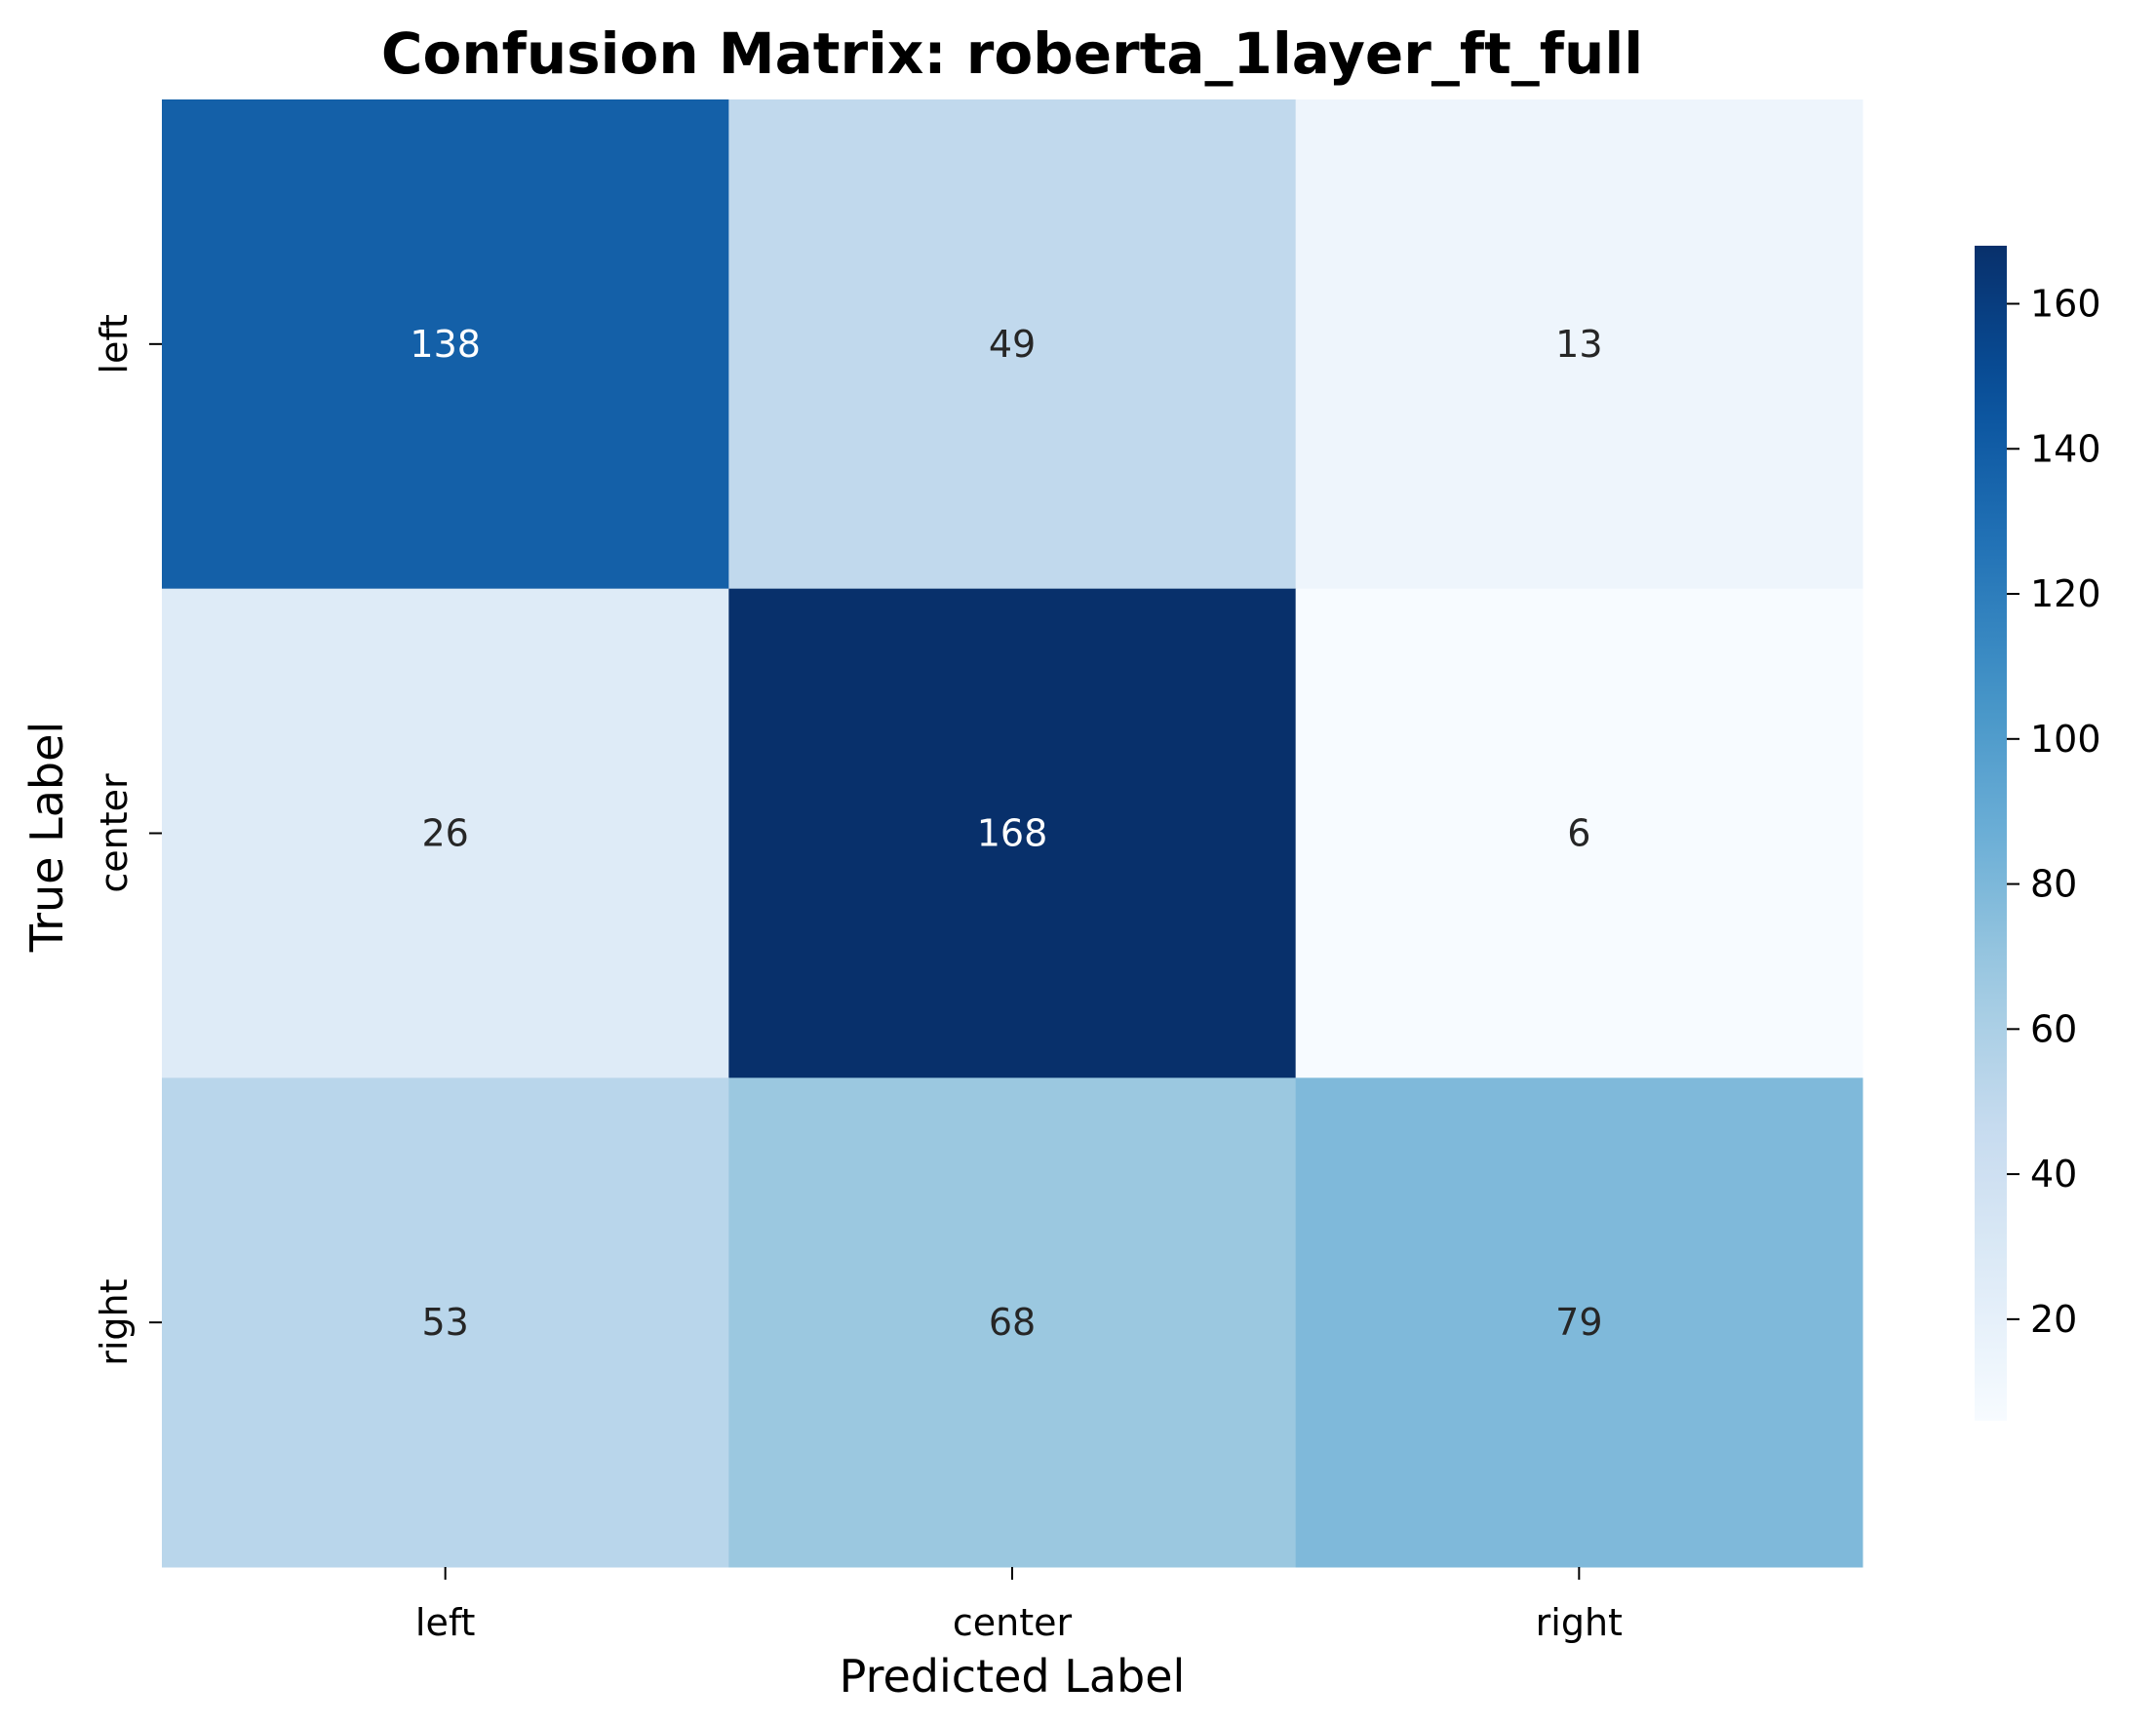 This screenshot has height=1724, width=2156. What do you see at coordinates (445, 1622) in the screenshot?
I see `x-tick-label: left` at bounding box center [445, 1622].